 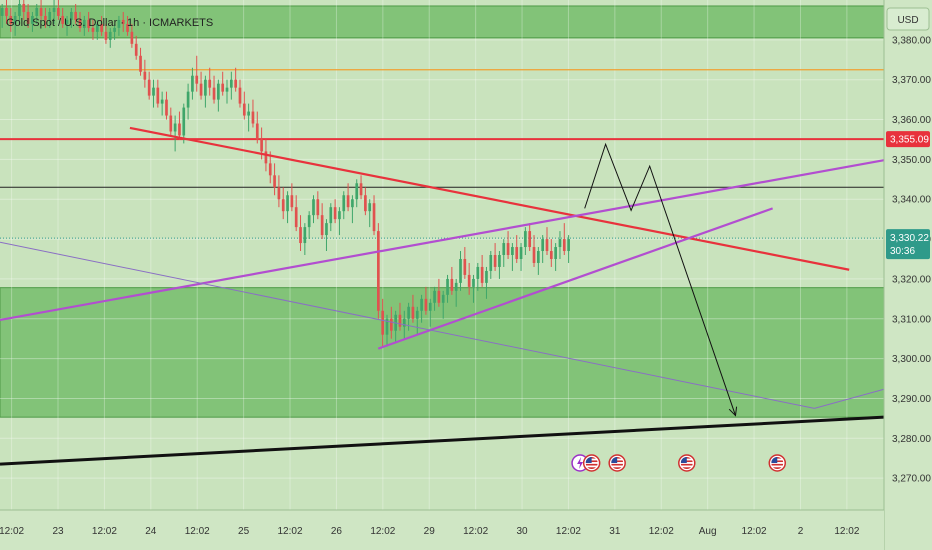 What do you see at coordinates (911, 479) in the screenshot?
I see `y-tick-label: 3,270.00` at bounding box center [911, 479].